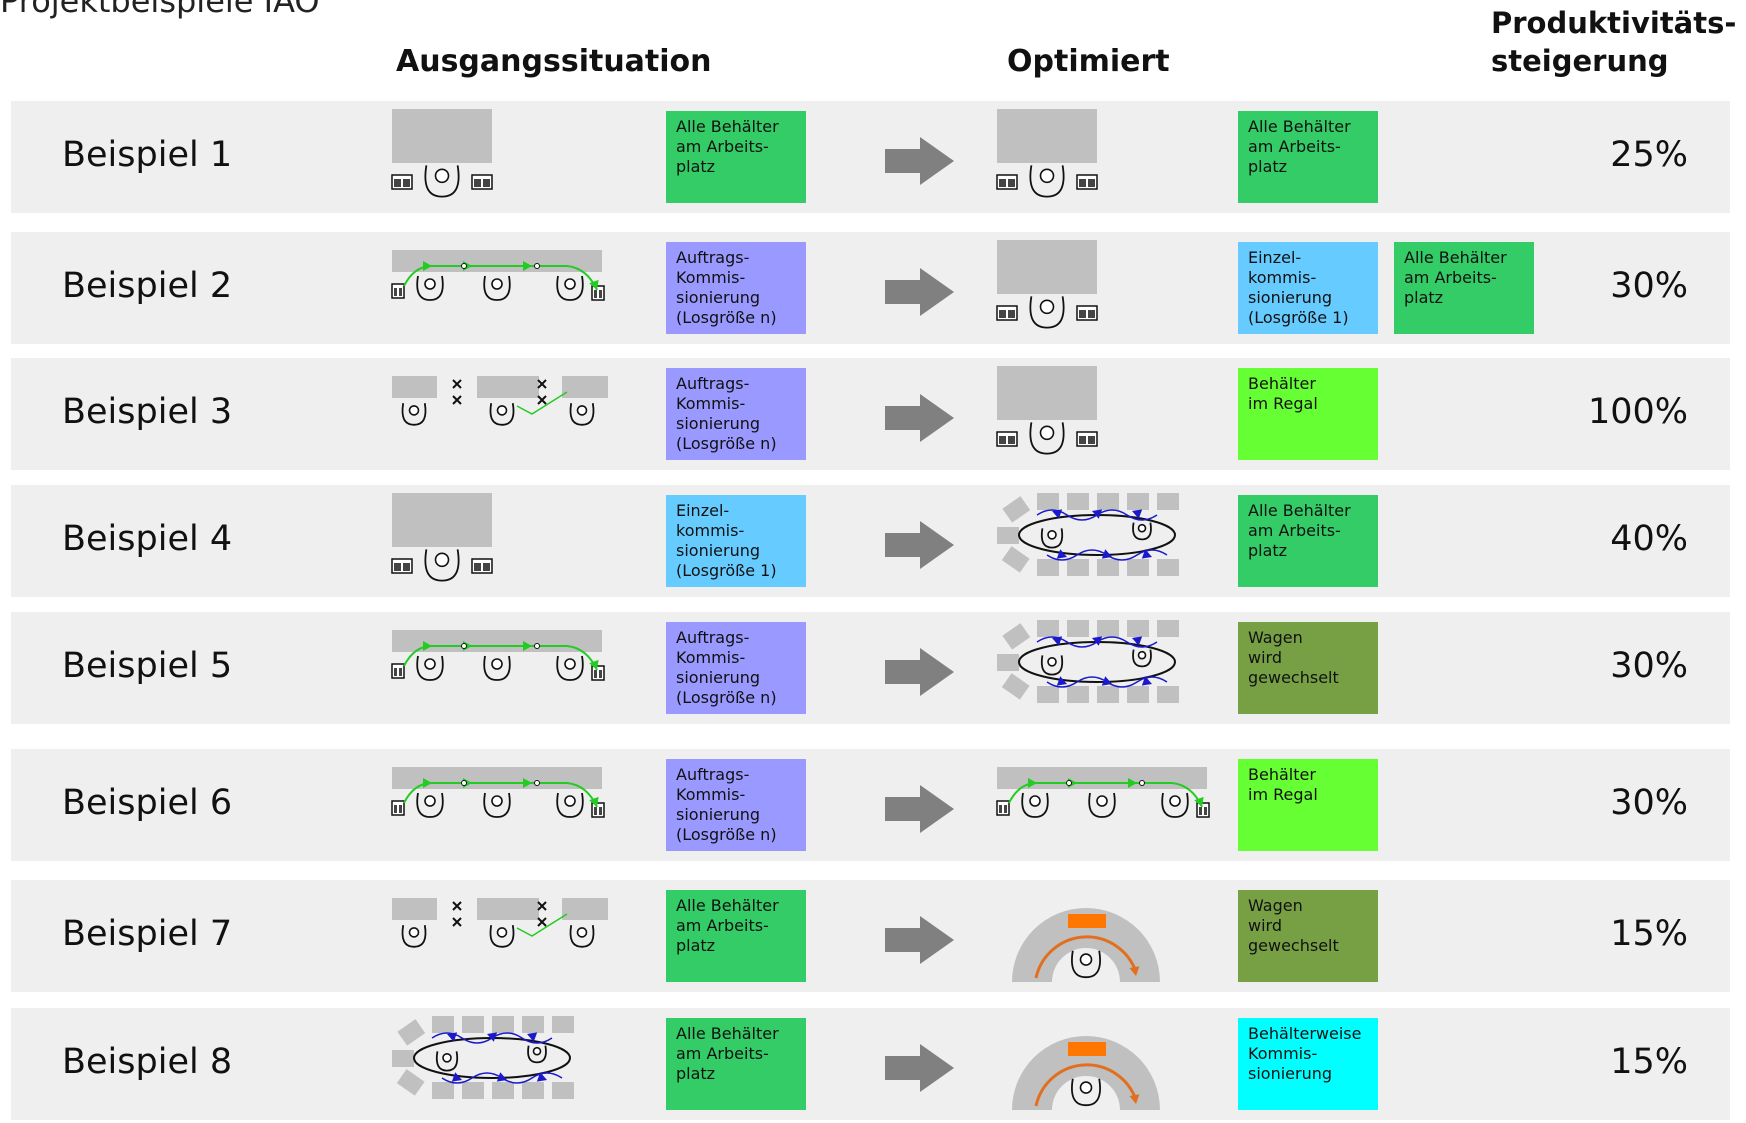 The width and height of the screenshot is (1746, 1123). I want to click on row-label: Beispiel 1, so click(147, 155).